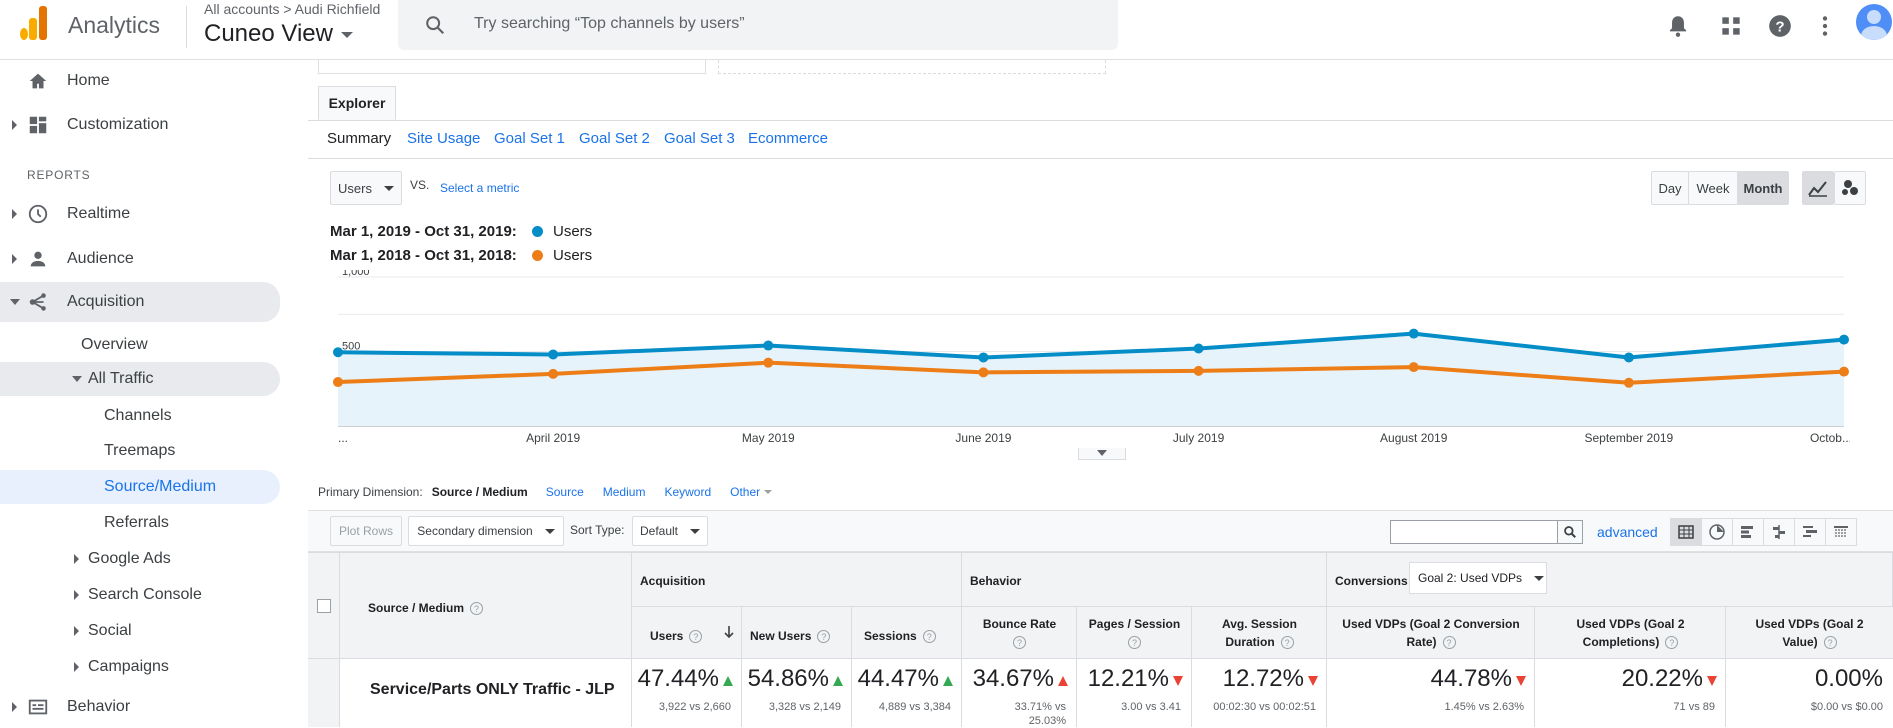 The height and width of the screenshot is (728, 1893). What do you see at coordinates (564, 492) in the screenshot?
I see `dimension-source-link: Source` at bounding box center [564, 492].